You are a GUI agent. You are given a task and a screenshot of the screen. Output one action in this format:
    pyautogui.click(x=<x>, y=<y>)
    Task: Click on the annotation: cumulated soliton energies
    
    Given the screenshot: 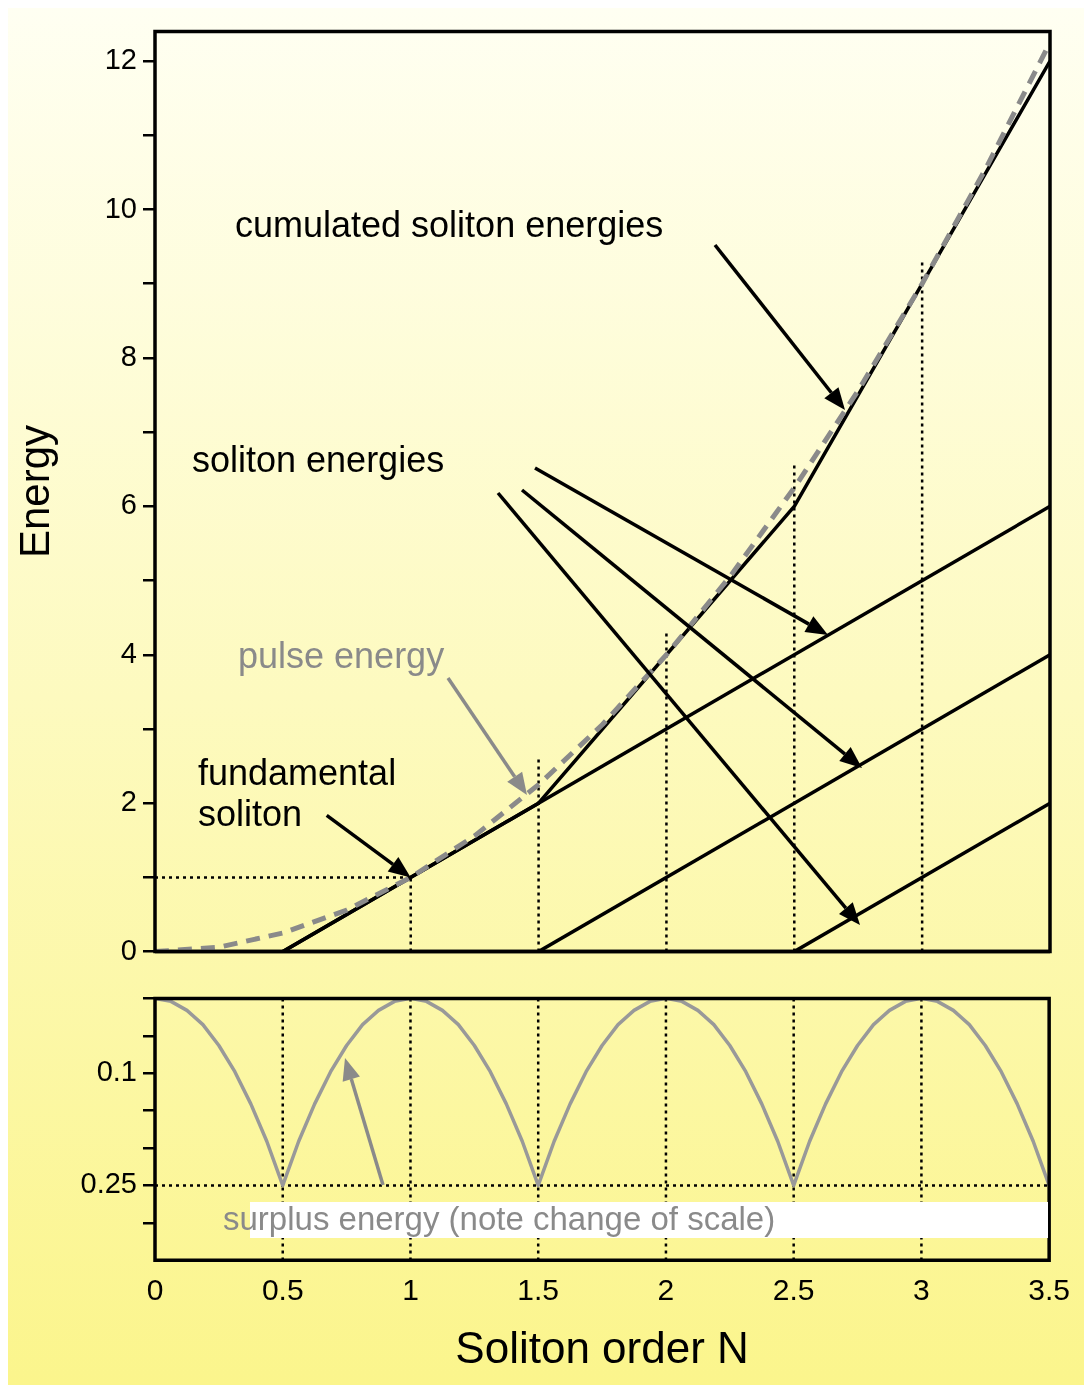 What is the action you would take?
    pyautogui.click(x=449, y=225)
    